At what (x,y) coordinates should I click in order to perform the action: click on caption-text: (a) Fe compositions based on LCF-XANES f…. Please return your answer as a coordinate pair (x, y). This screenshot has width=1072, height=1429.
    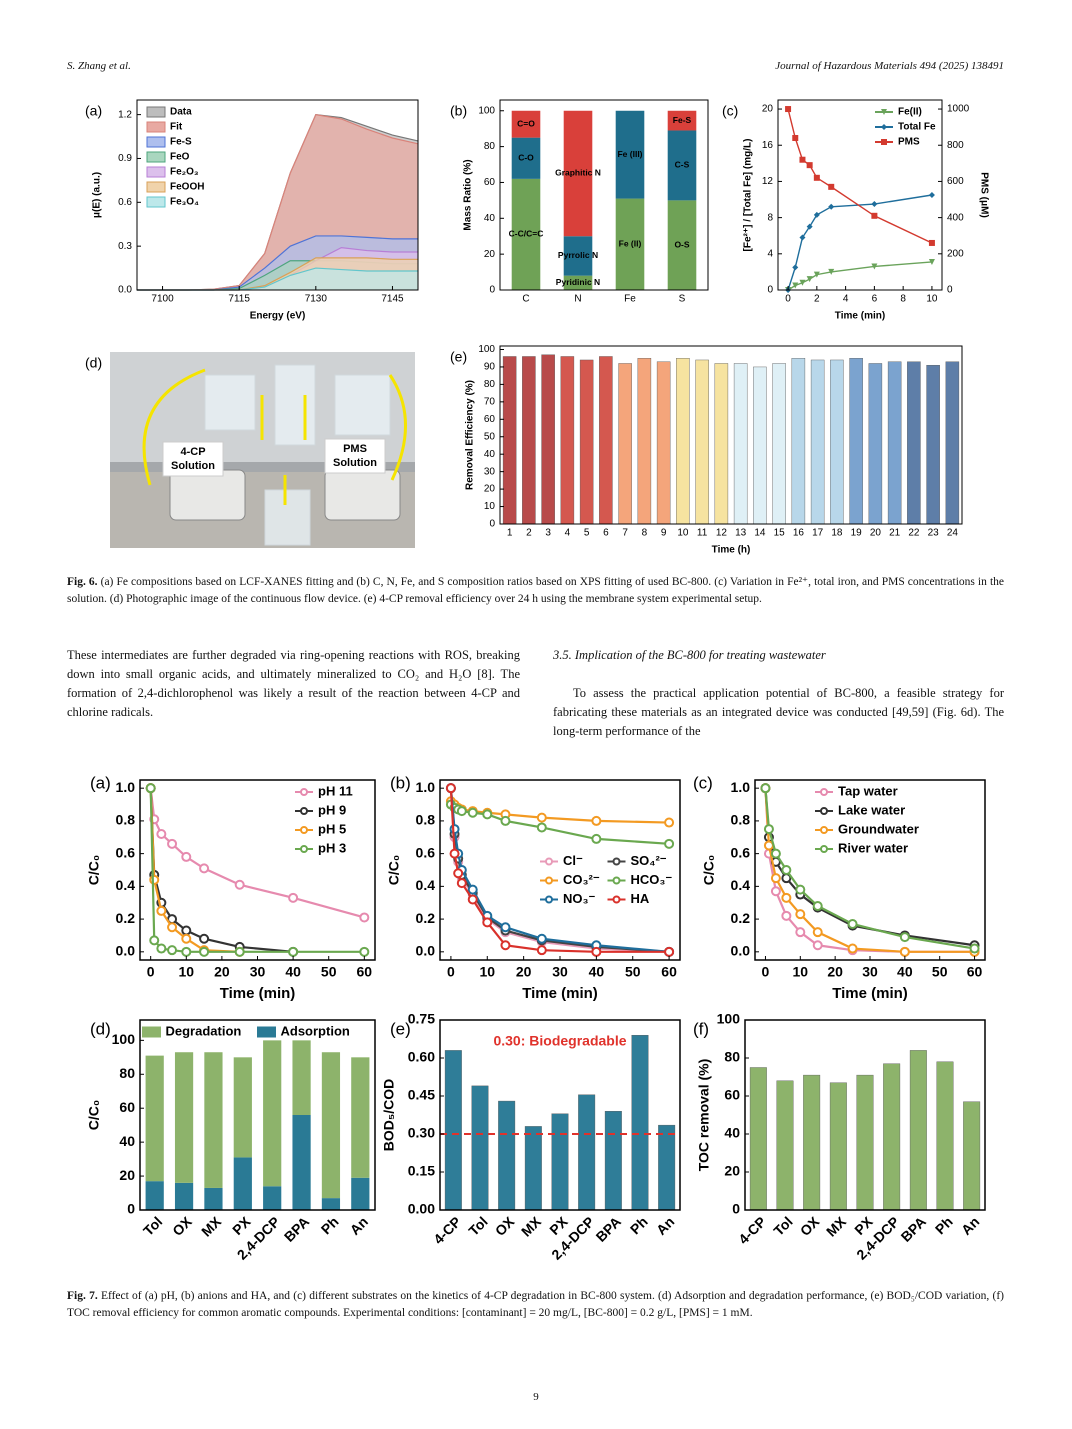
    Looking at the image, I should click on (535, 590).